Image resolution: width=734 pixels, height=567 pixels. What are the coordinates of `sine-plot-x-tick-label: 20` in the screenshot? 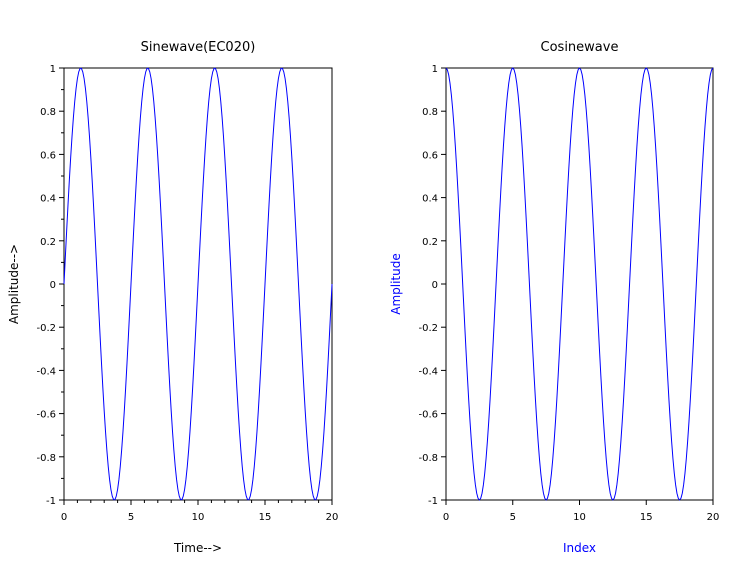 It's located at (332, 517).